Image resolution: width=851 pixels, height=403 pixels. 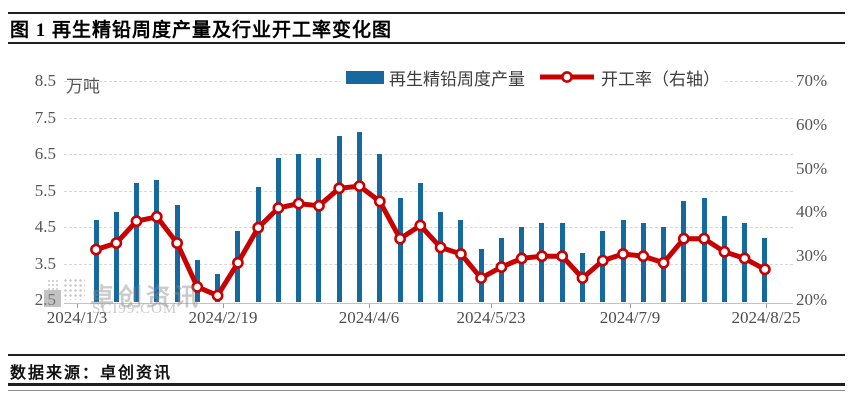 What do you see at coordinates (533, 77) in the screenshot?
I see `legend: 再生精铅周度产量 开工率（右轴）` at bounding box center [533, 77].